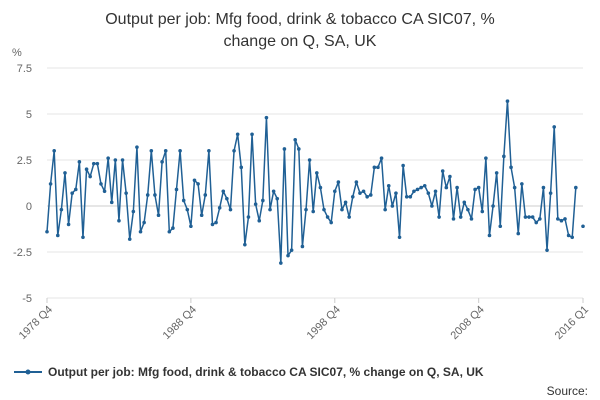  I want to click on source-label: Source:, so click(567, 391).